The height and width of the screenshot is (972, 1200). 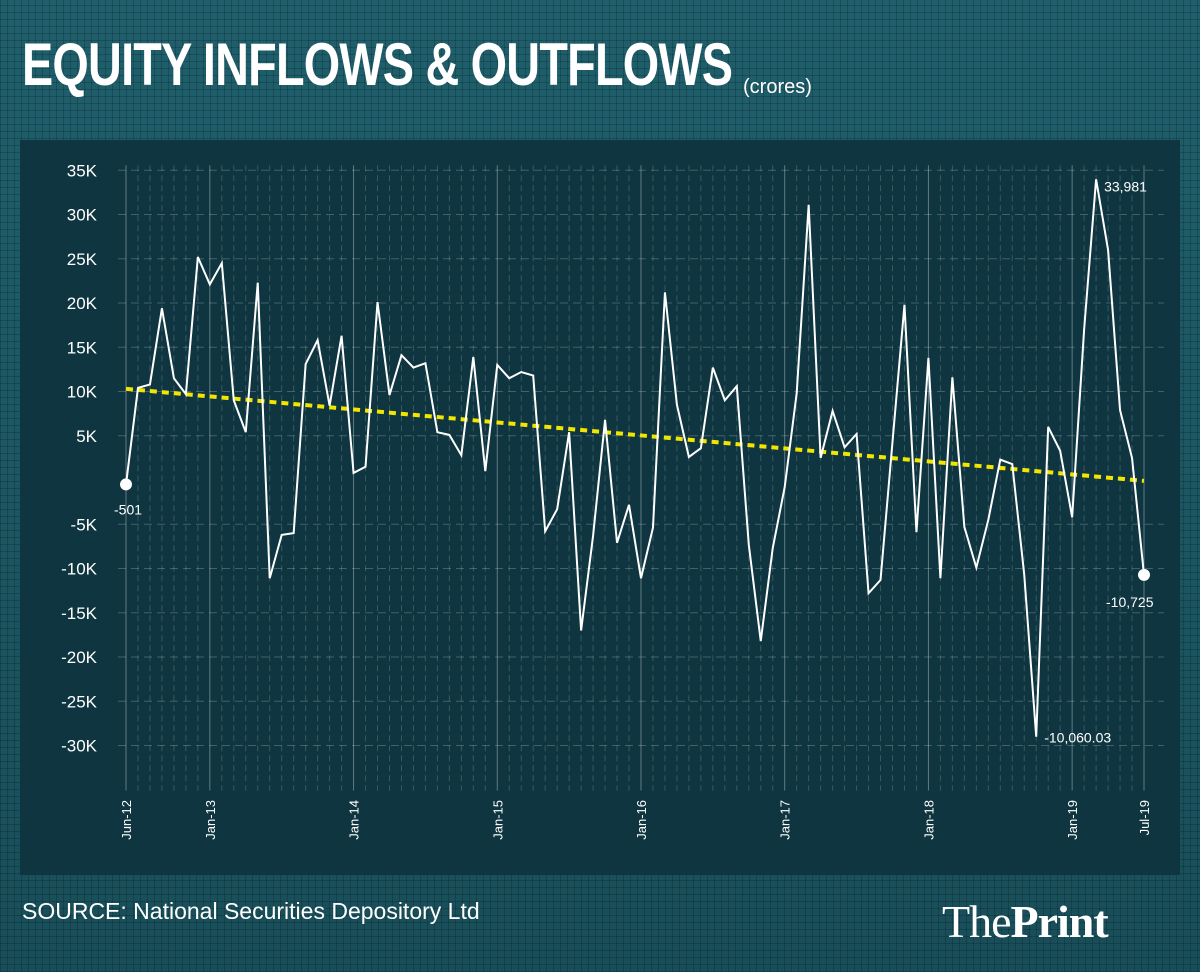 I want to click on y-tick-label: 5K, so click(x=86, y=436).